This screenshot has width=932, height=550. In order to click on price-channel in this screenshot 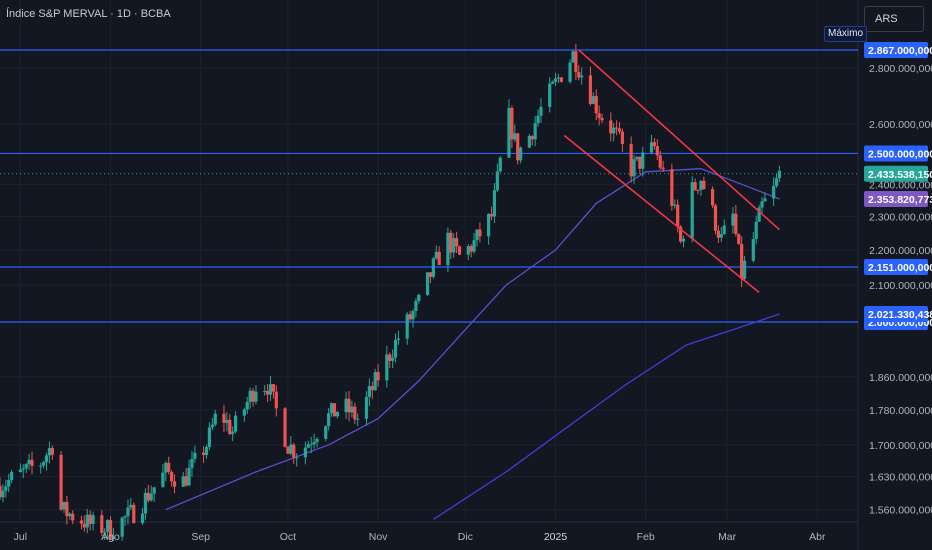, I will do `click(672, 171)`.